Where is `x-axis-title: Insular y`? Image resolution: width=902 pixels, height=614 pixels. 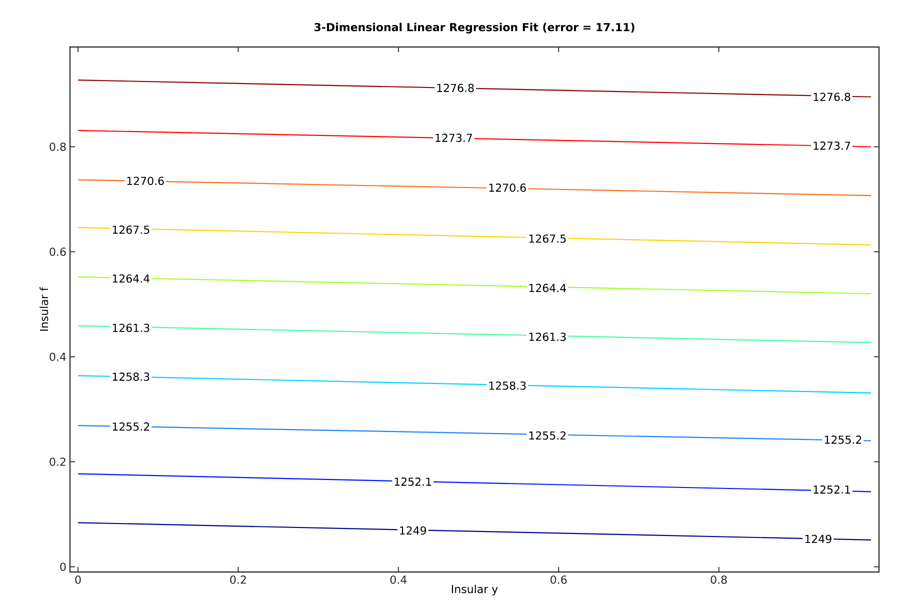 x-axis-title: Insular y is located at coordinates (475, 590).